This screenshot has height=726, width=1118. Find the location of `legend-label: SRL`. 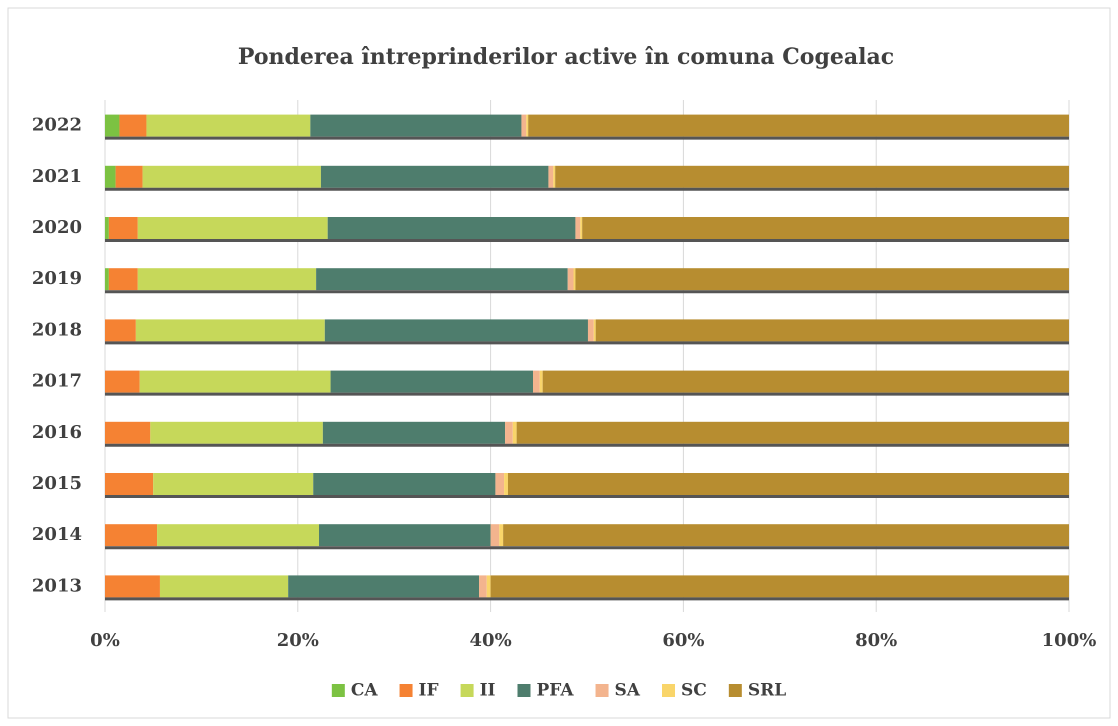

legend-label: SRL is located at coordinates (767, 691).